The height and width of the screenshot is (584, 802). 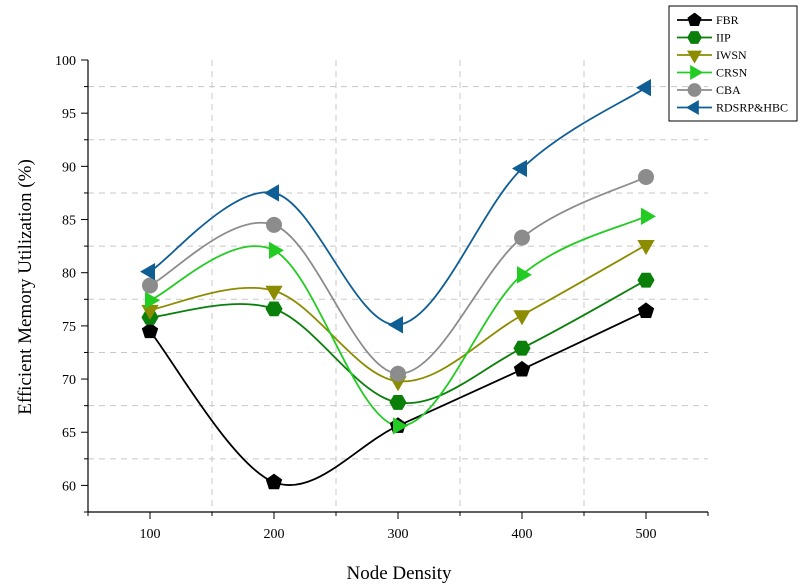 What do you see at coordinates (69, 114) in the screenshot?
I see `y-tick-label: 95` at bounding box center [69, 114].